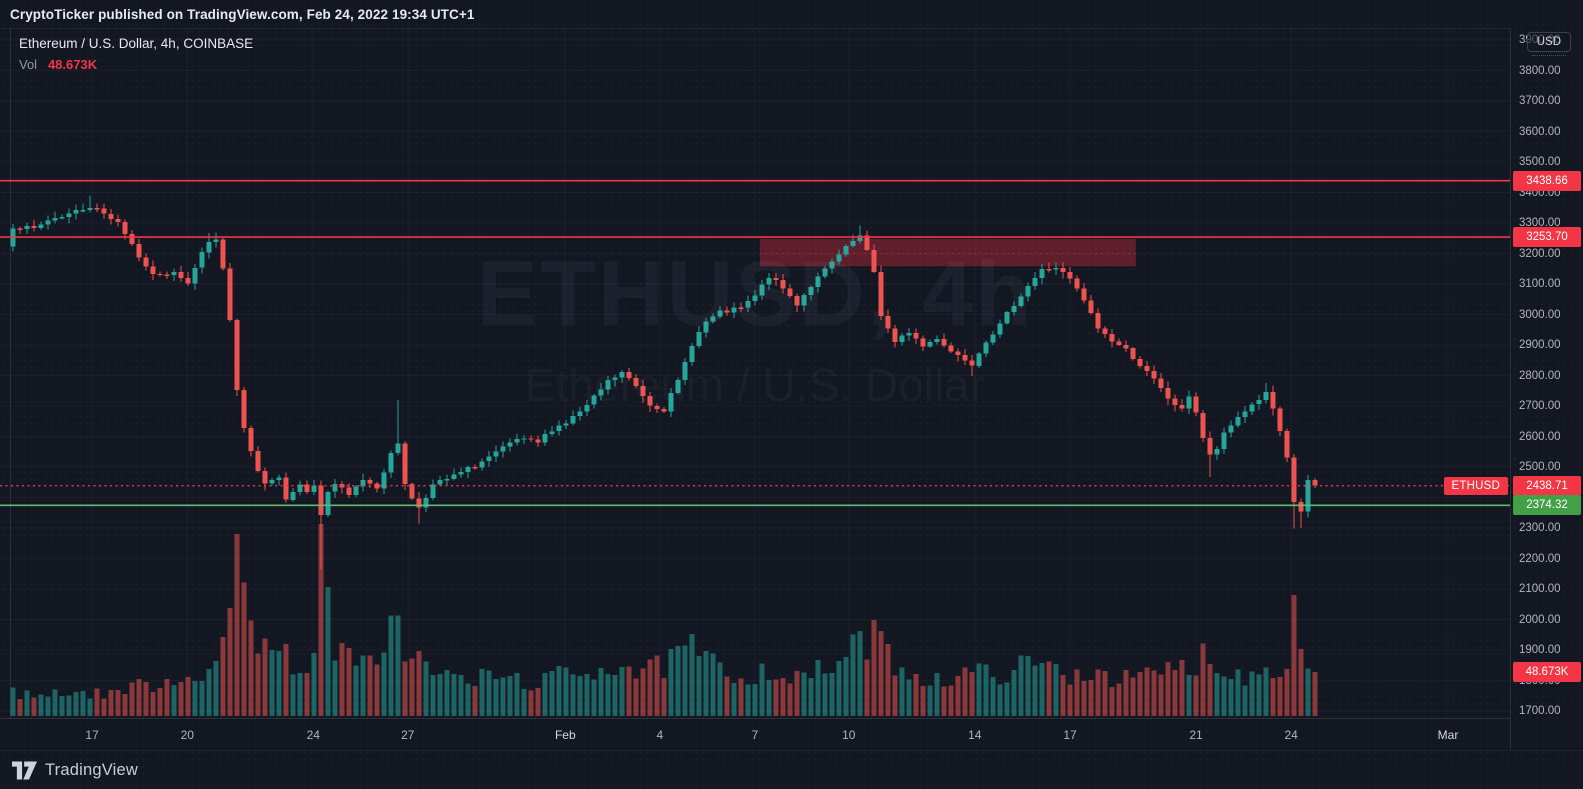  I want to click on price-tick-label: 2100.00, so click(1540, 589).